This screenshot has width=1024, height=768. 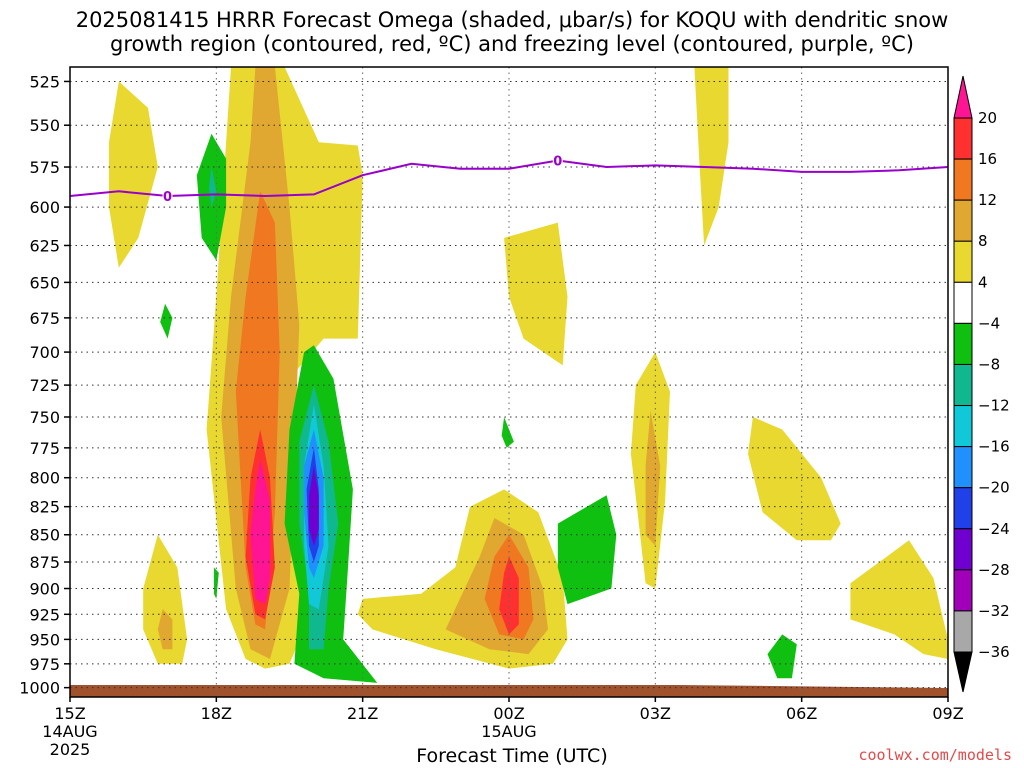 I want to click on colorbar-label: −8, so click(x=989, y=364).